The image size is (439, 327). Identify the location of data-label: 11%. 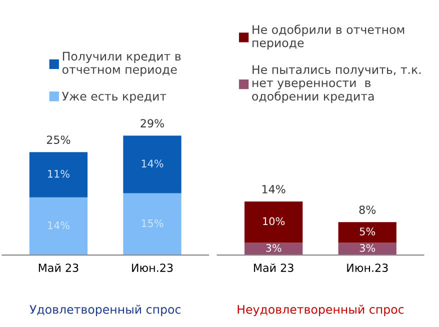
(59, 174).